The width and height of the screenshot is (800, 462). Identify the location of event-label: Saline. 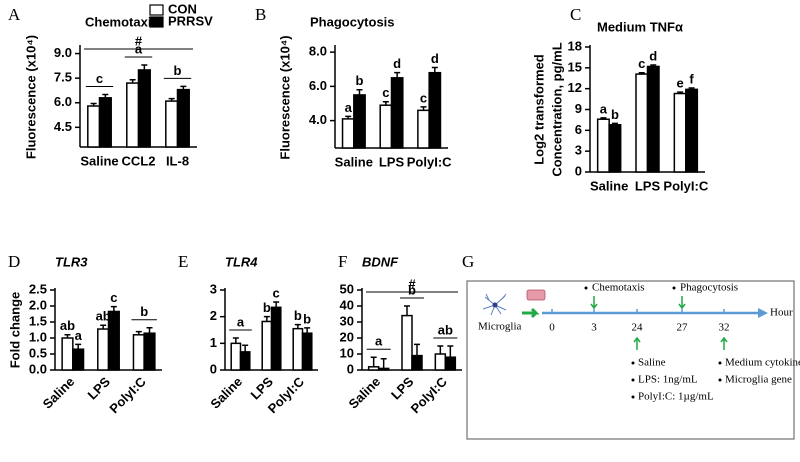
(652, 363).